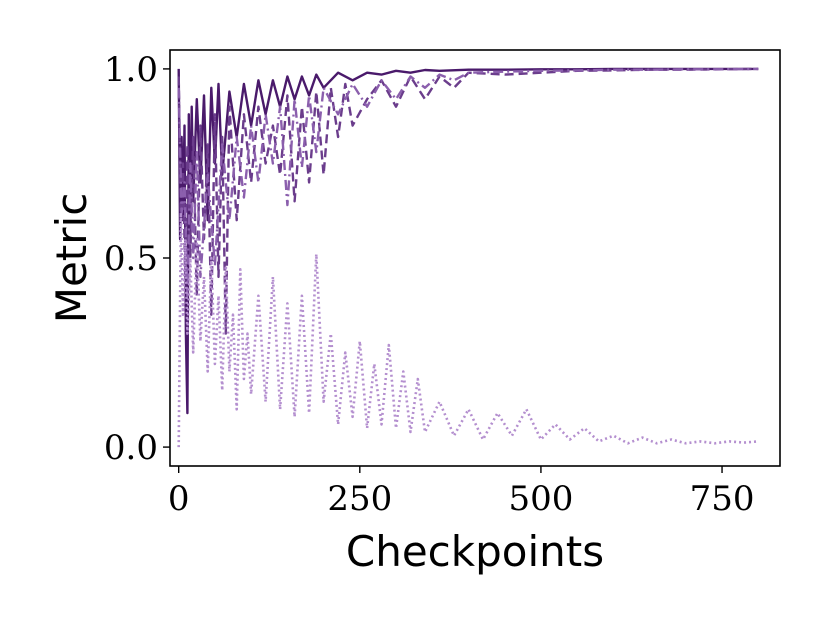  Describe the element at coordinates (461, 492) in the screenshot. I see `x-axis: 0 250 500 750` at that location.